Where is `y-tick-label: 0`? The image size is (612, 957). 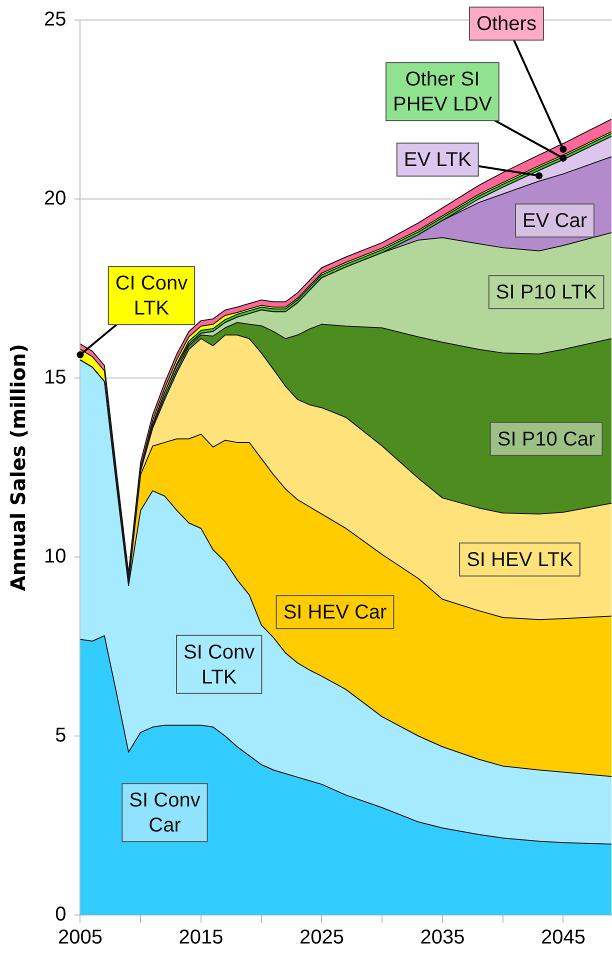
y-tick-label: 0 is located at coordinates (60, 915).